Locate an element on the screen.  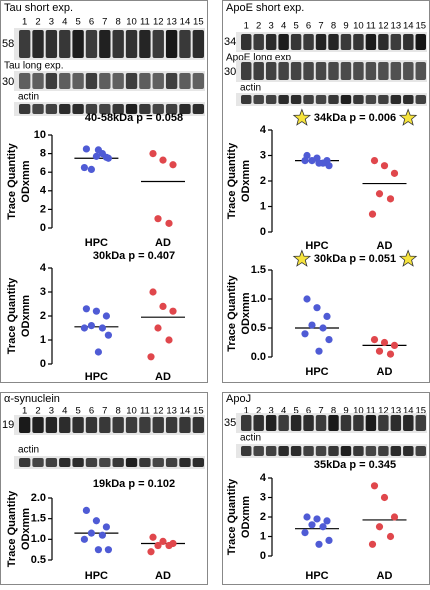
y-tick-label: 1 is located at coordinates (263, 206).